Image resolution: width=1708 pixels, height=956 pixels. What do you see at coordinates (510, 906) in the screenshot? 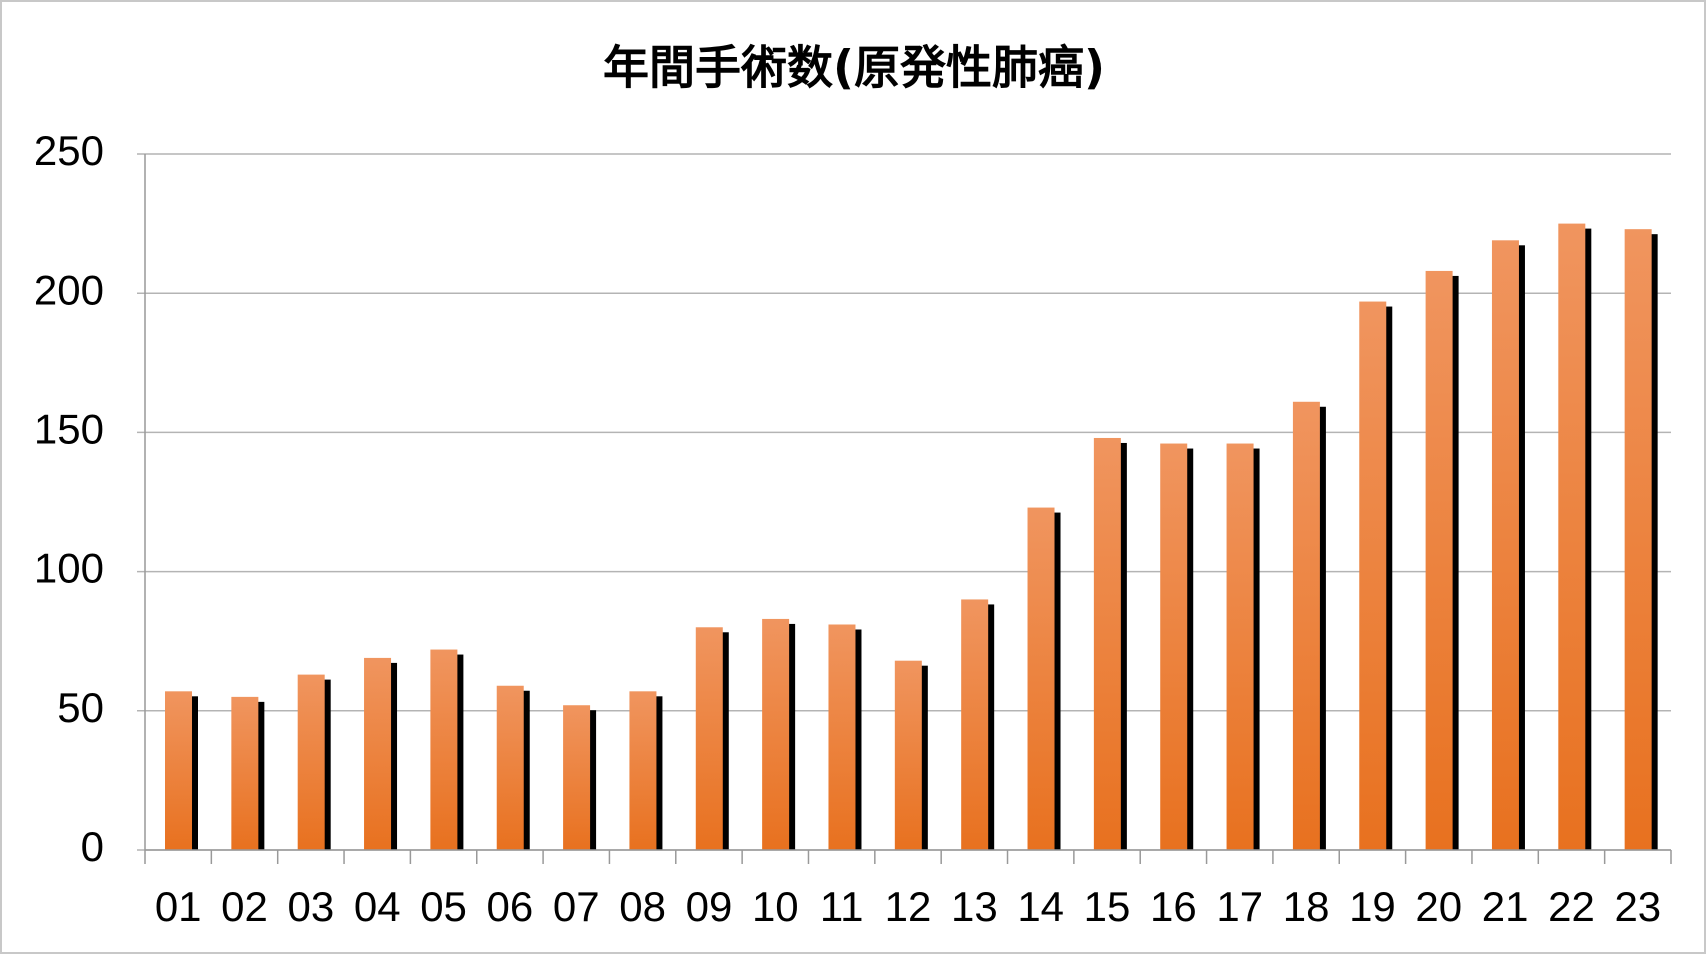
I see `x-tick-label: 06` at bounding box center [510, 906].